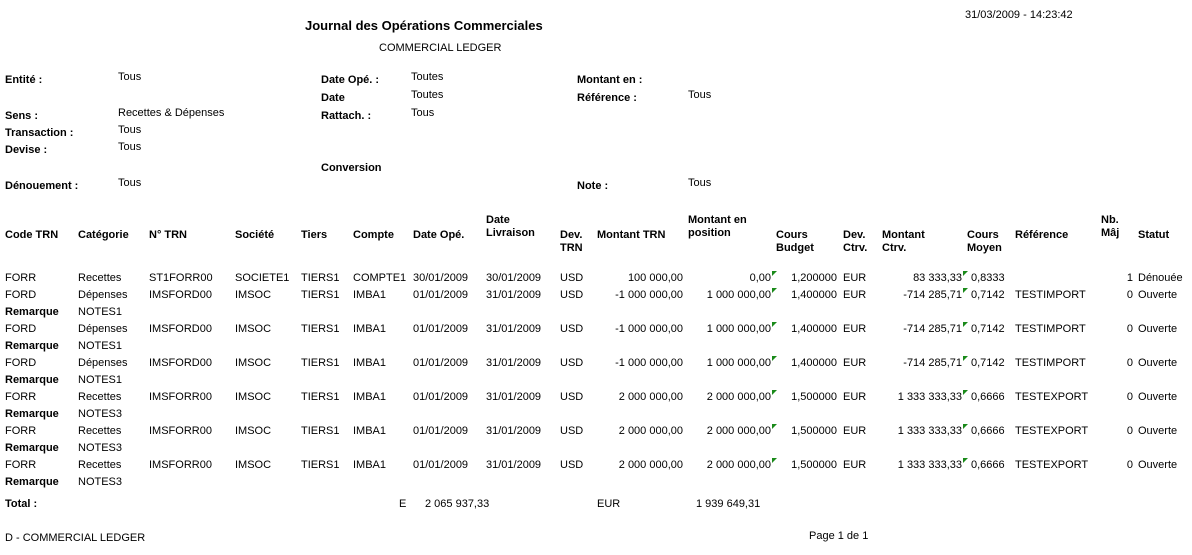 The height and width of the screenshot is (555, 1192). What do you see at coordinates (103, 235) in the screenshot?
I see `column-header: Catégorie` at bounding box center [103, 235].